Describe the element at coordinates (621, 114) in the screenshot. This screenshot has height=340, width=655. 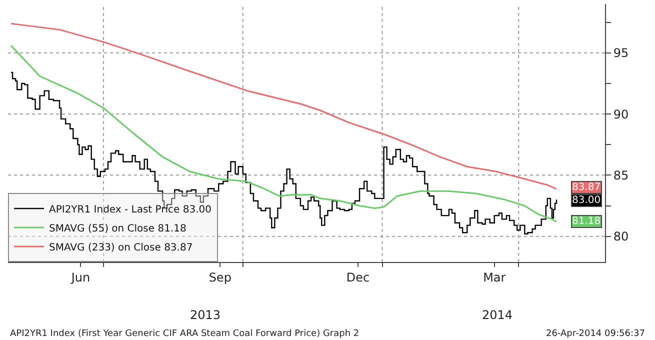
I see `y-tick-label: 90` at that location.